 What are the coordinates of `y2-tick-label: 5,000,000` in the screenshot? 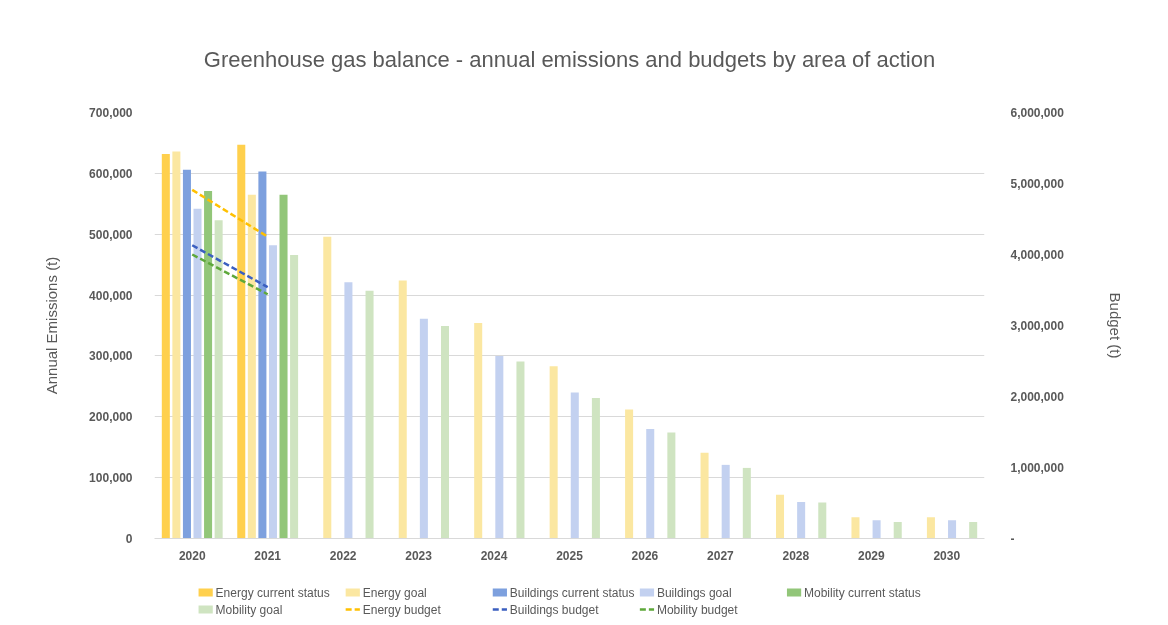 It's located at (1037, 184).